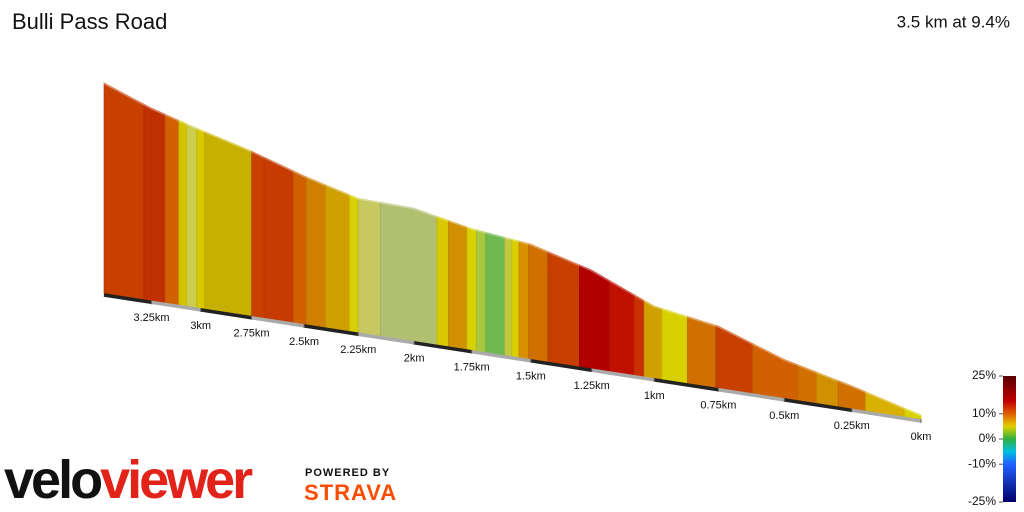 Image resolution: width=1024 pixels, height=512 pixels. What do you see at coordinates (654, 396) in the screenshot?
I see `x-tick-label: 1km` at bounding box center [654, 396].